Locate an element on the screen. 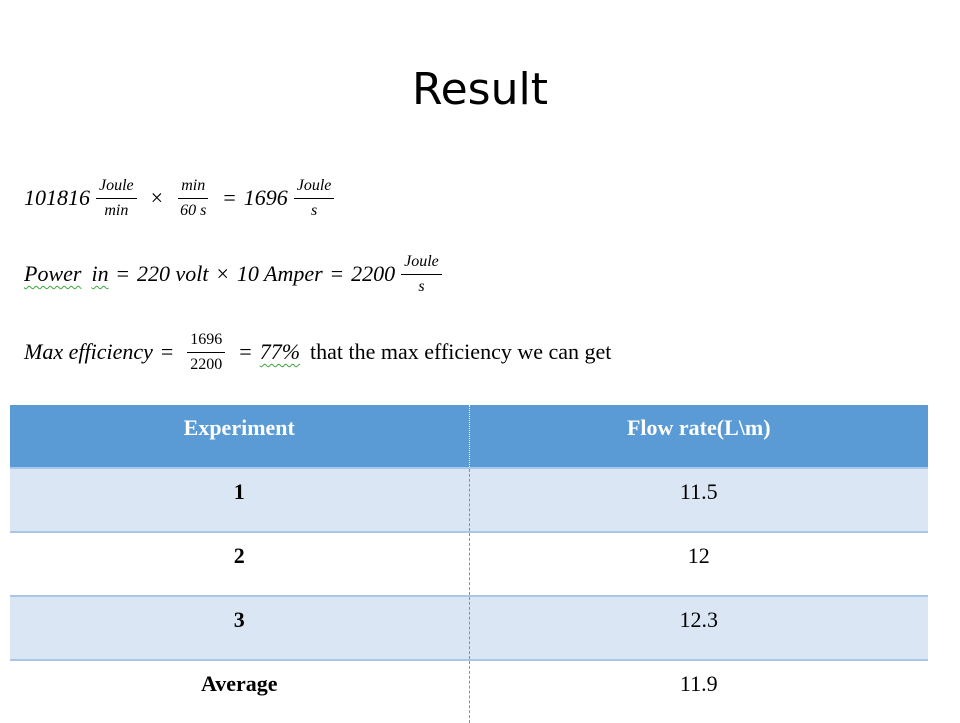  table-header-row: Experiment Flow rate(L\m) is located at coordinates (469, 436).